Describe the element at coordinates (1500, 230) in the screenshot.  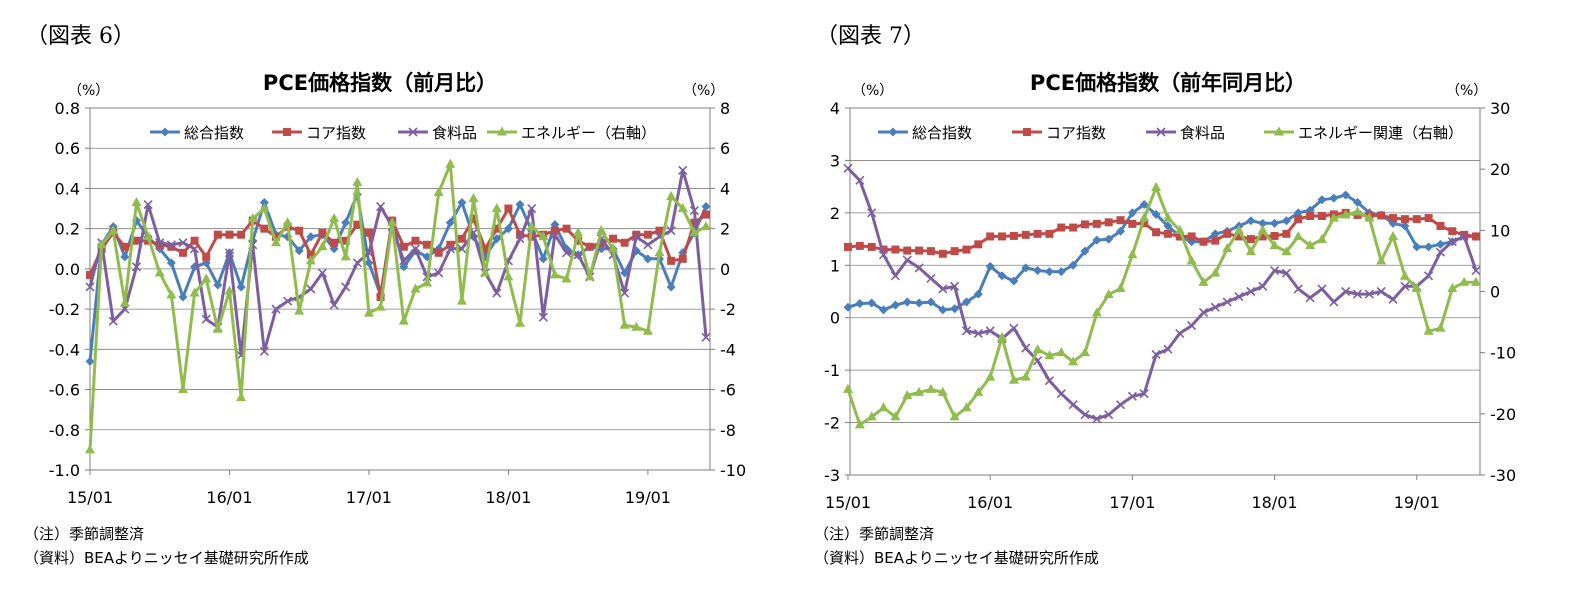
I see `right-tick-label: 10` at that location.